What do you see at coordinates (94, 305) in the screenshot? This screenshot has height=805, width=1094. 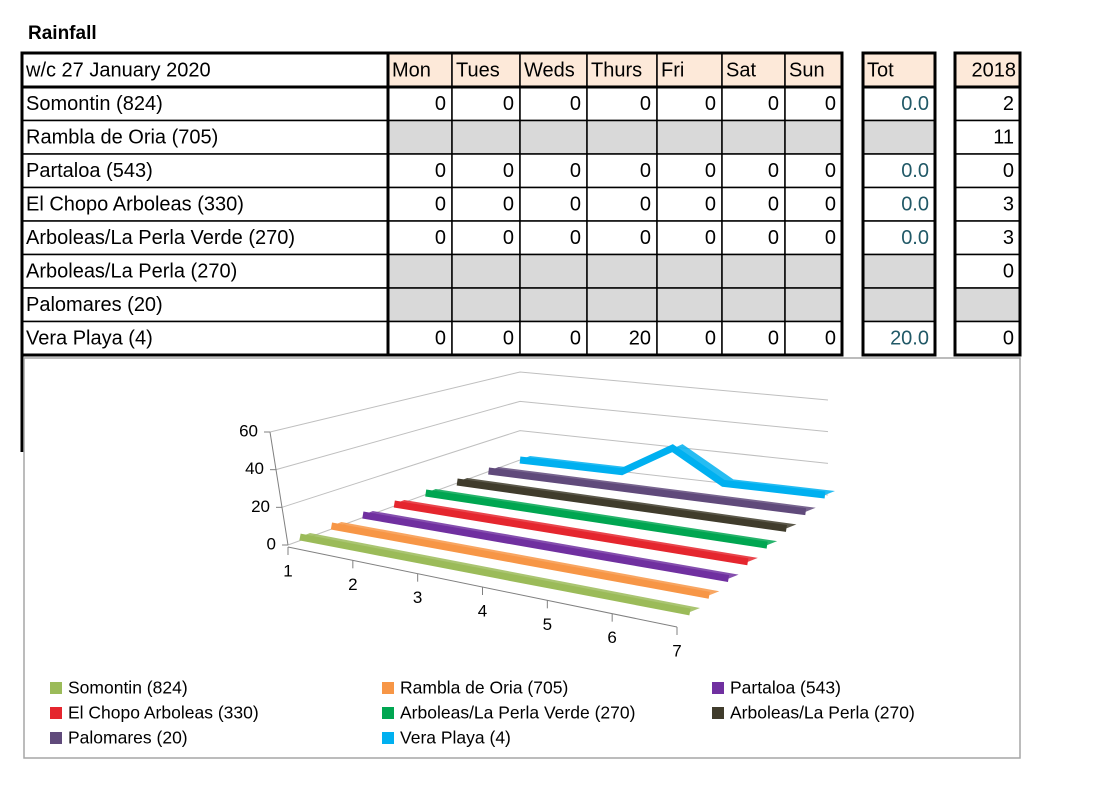 I see `row-label: Palomares (20)` at bounding box center [94, 305].